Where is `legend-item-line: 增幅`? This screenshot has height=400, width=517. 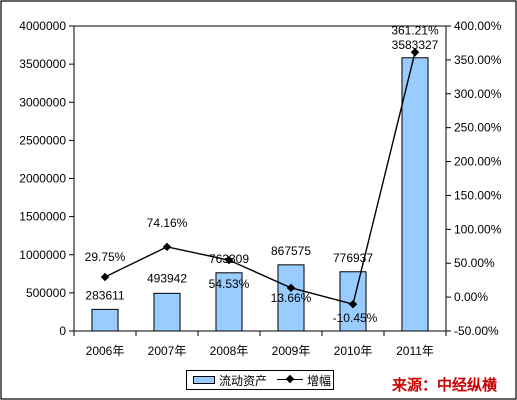 legend-item-line: 增幅 is located at coordinates (304, 380).